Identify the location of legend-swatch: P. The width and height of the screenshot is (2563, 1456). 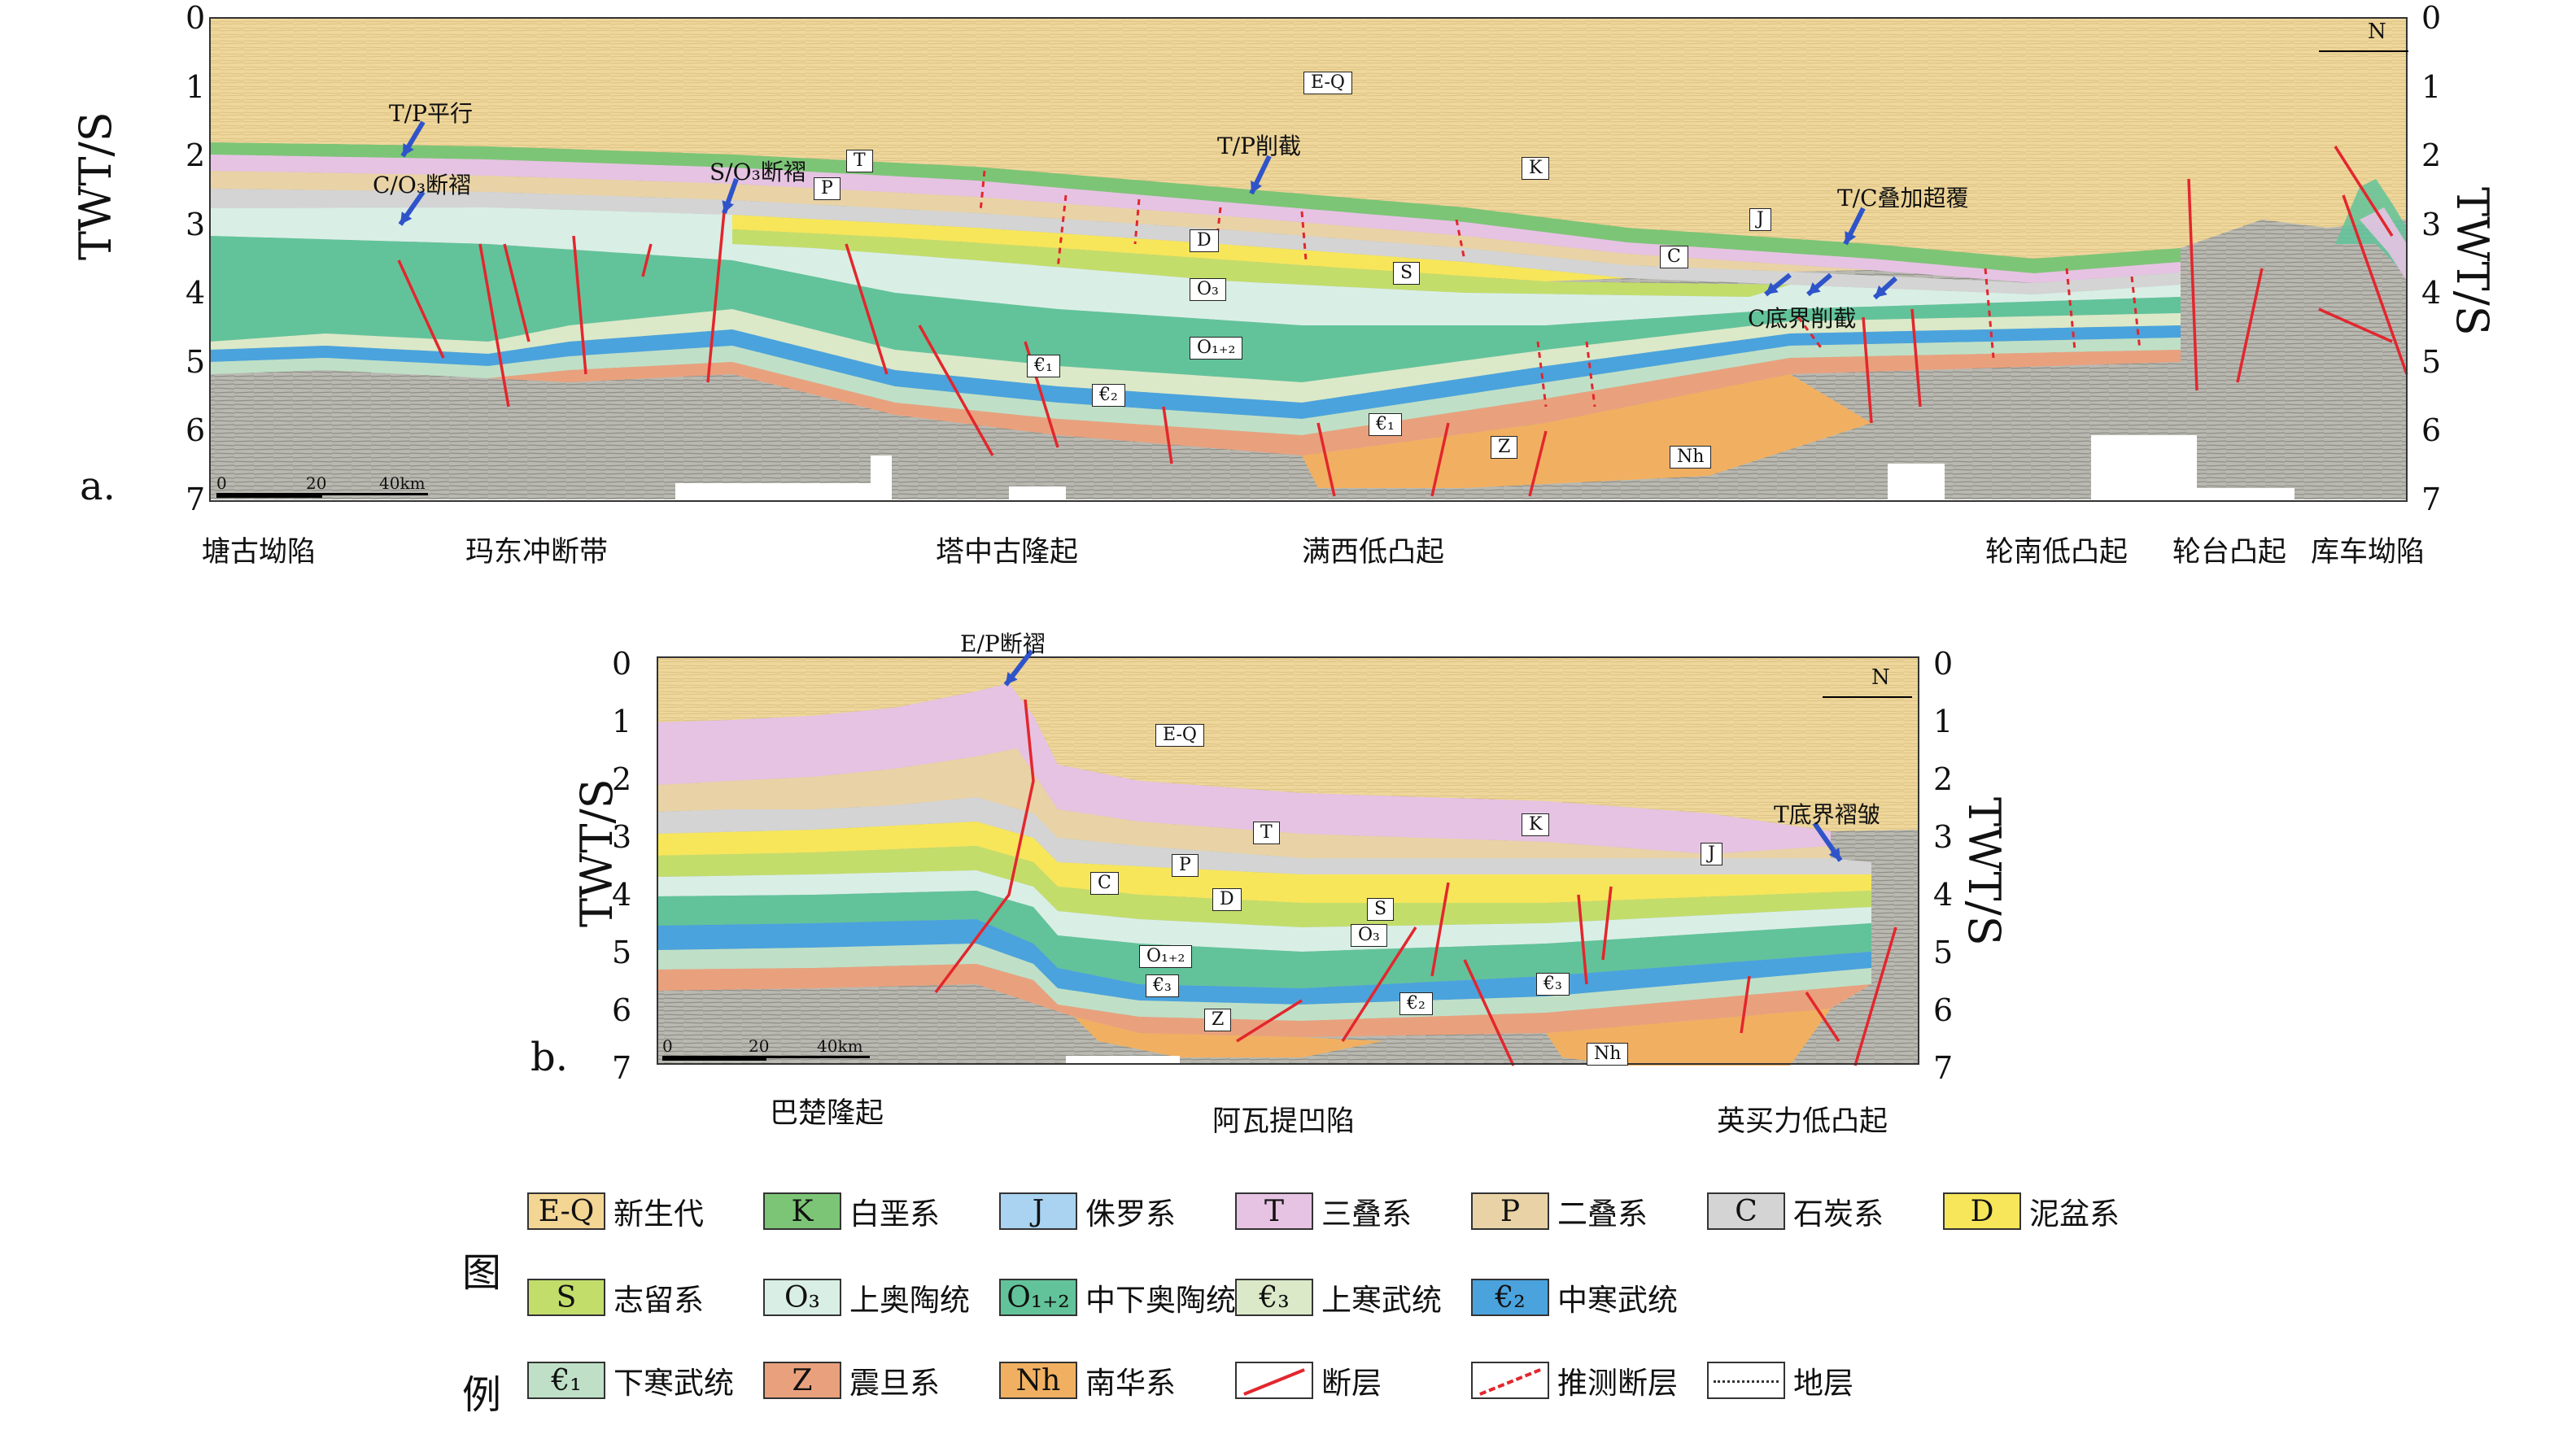
(1510, 1211).